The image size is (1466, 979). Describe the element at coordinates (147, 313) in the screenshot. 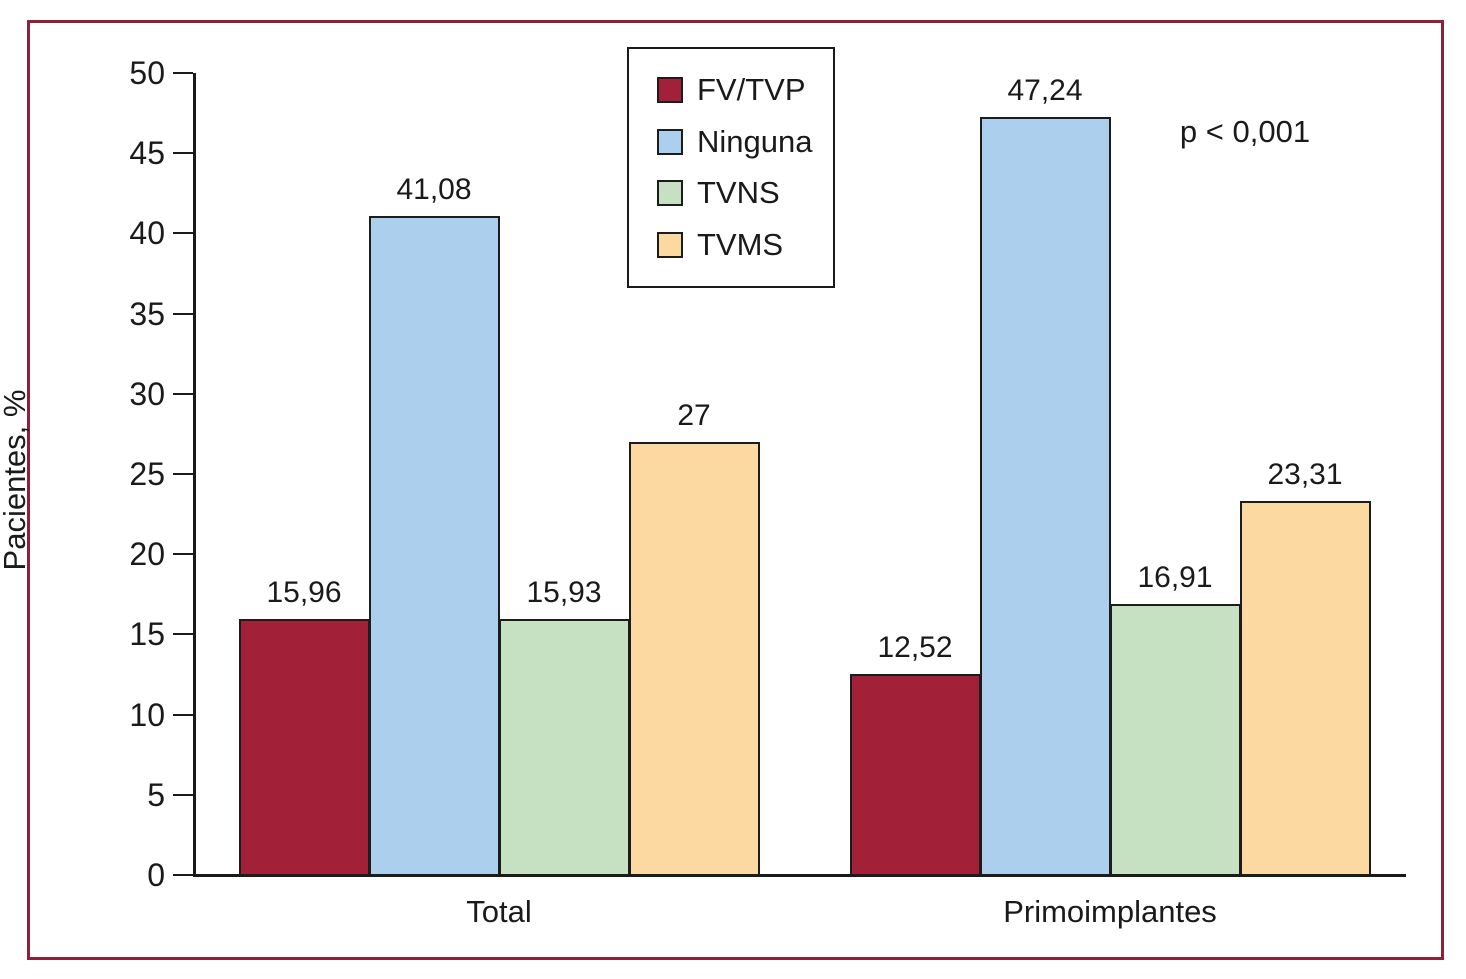

I see `y-tick-label: 35` at that location.